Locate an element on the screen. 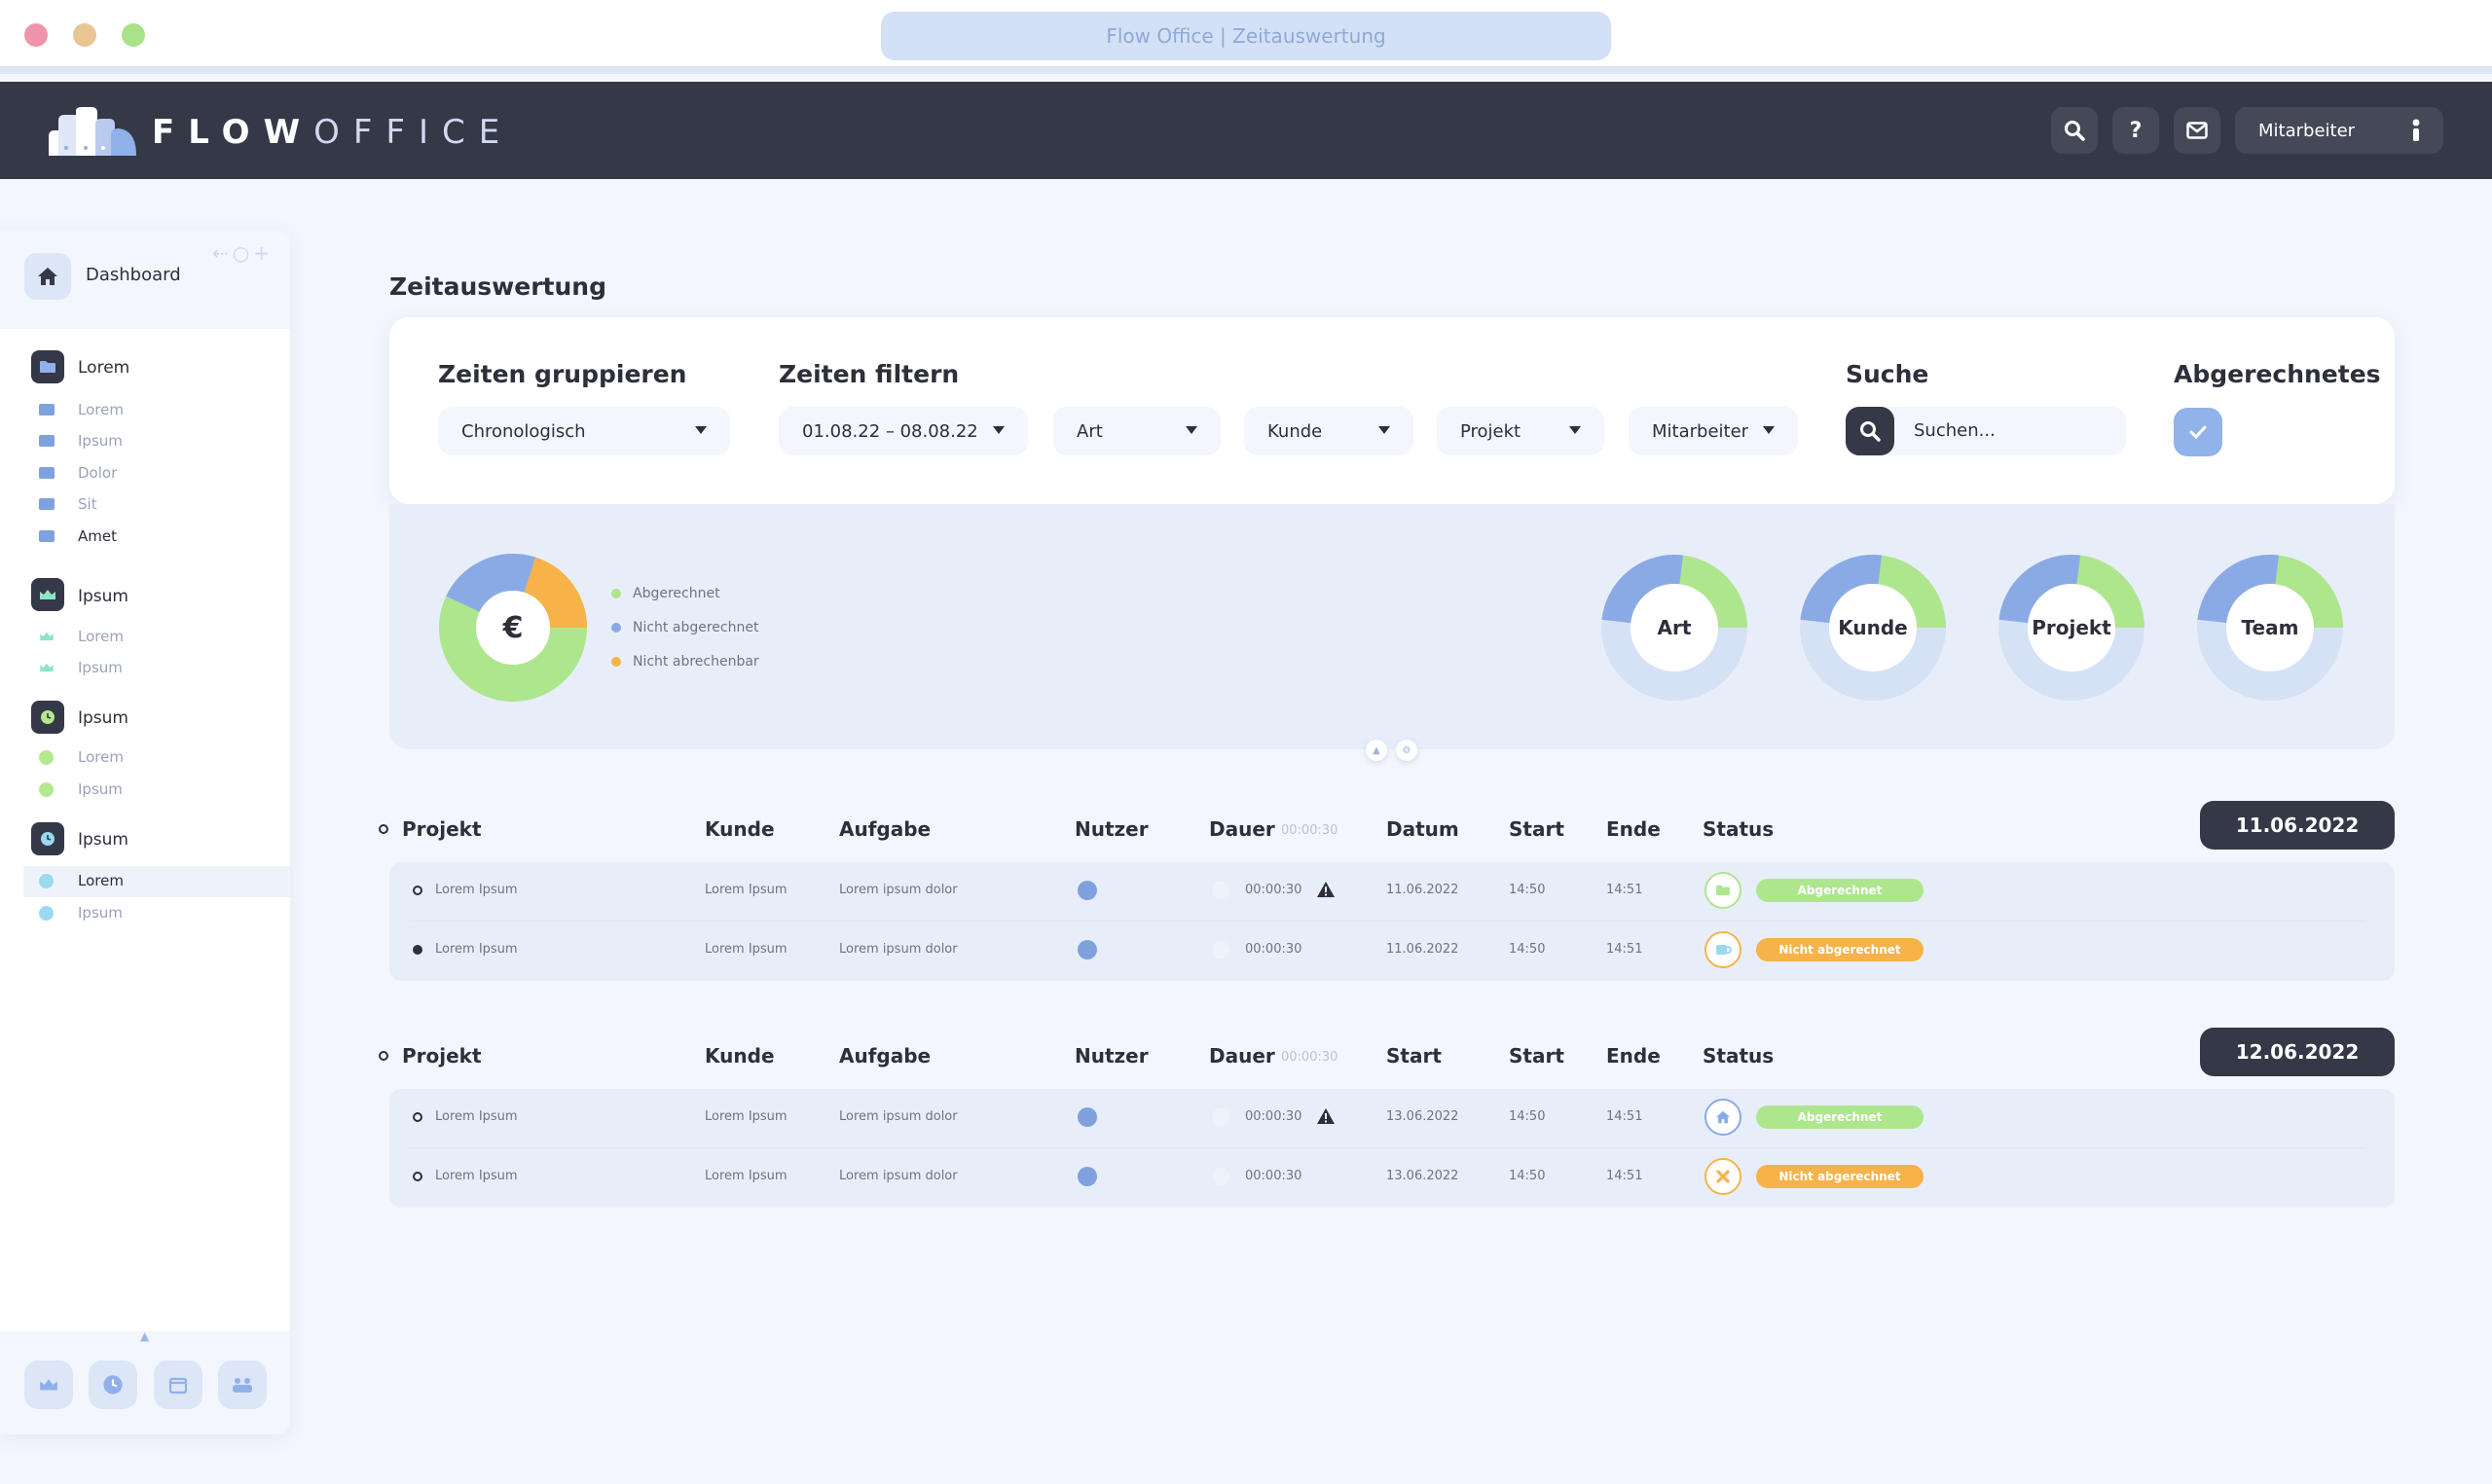  col-datum: Datum is located at coordinates (1422, 829).